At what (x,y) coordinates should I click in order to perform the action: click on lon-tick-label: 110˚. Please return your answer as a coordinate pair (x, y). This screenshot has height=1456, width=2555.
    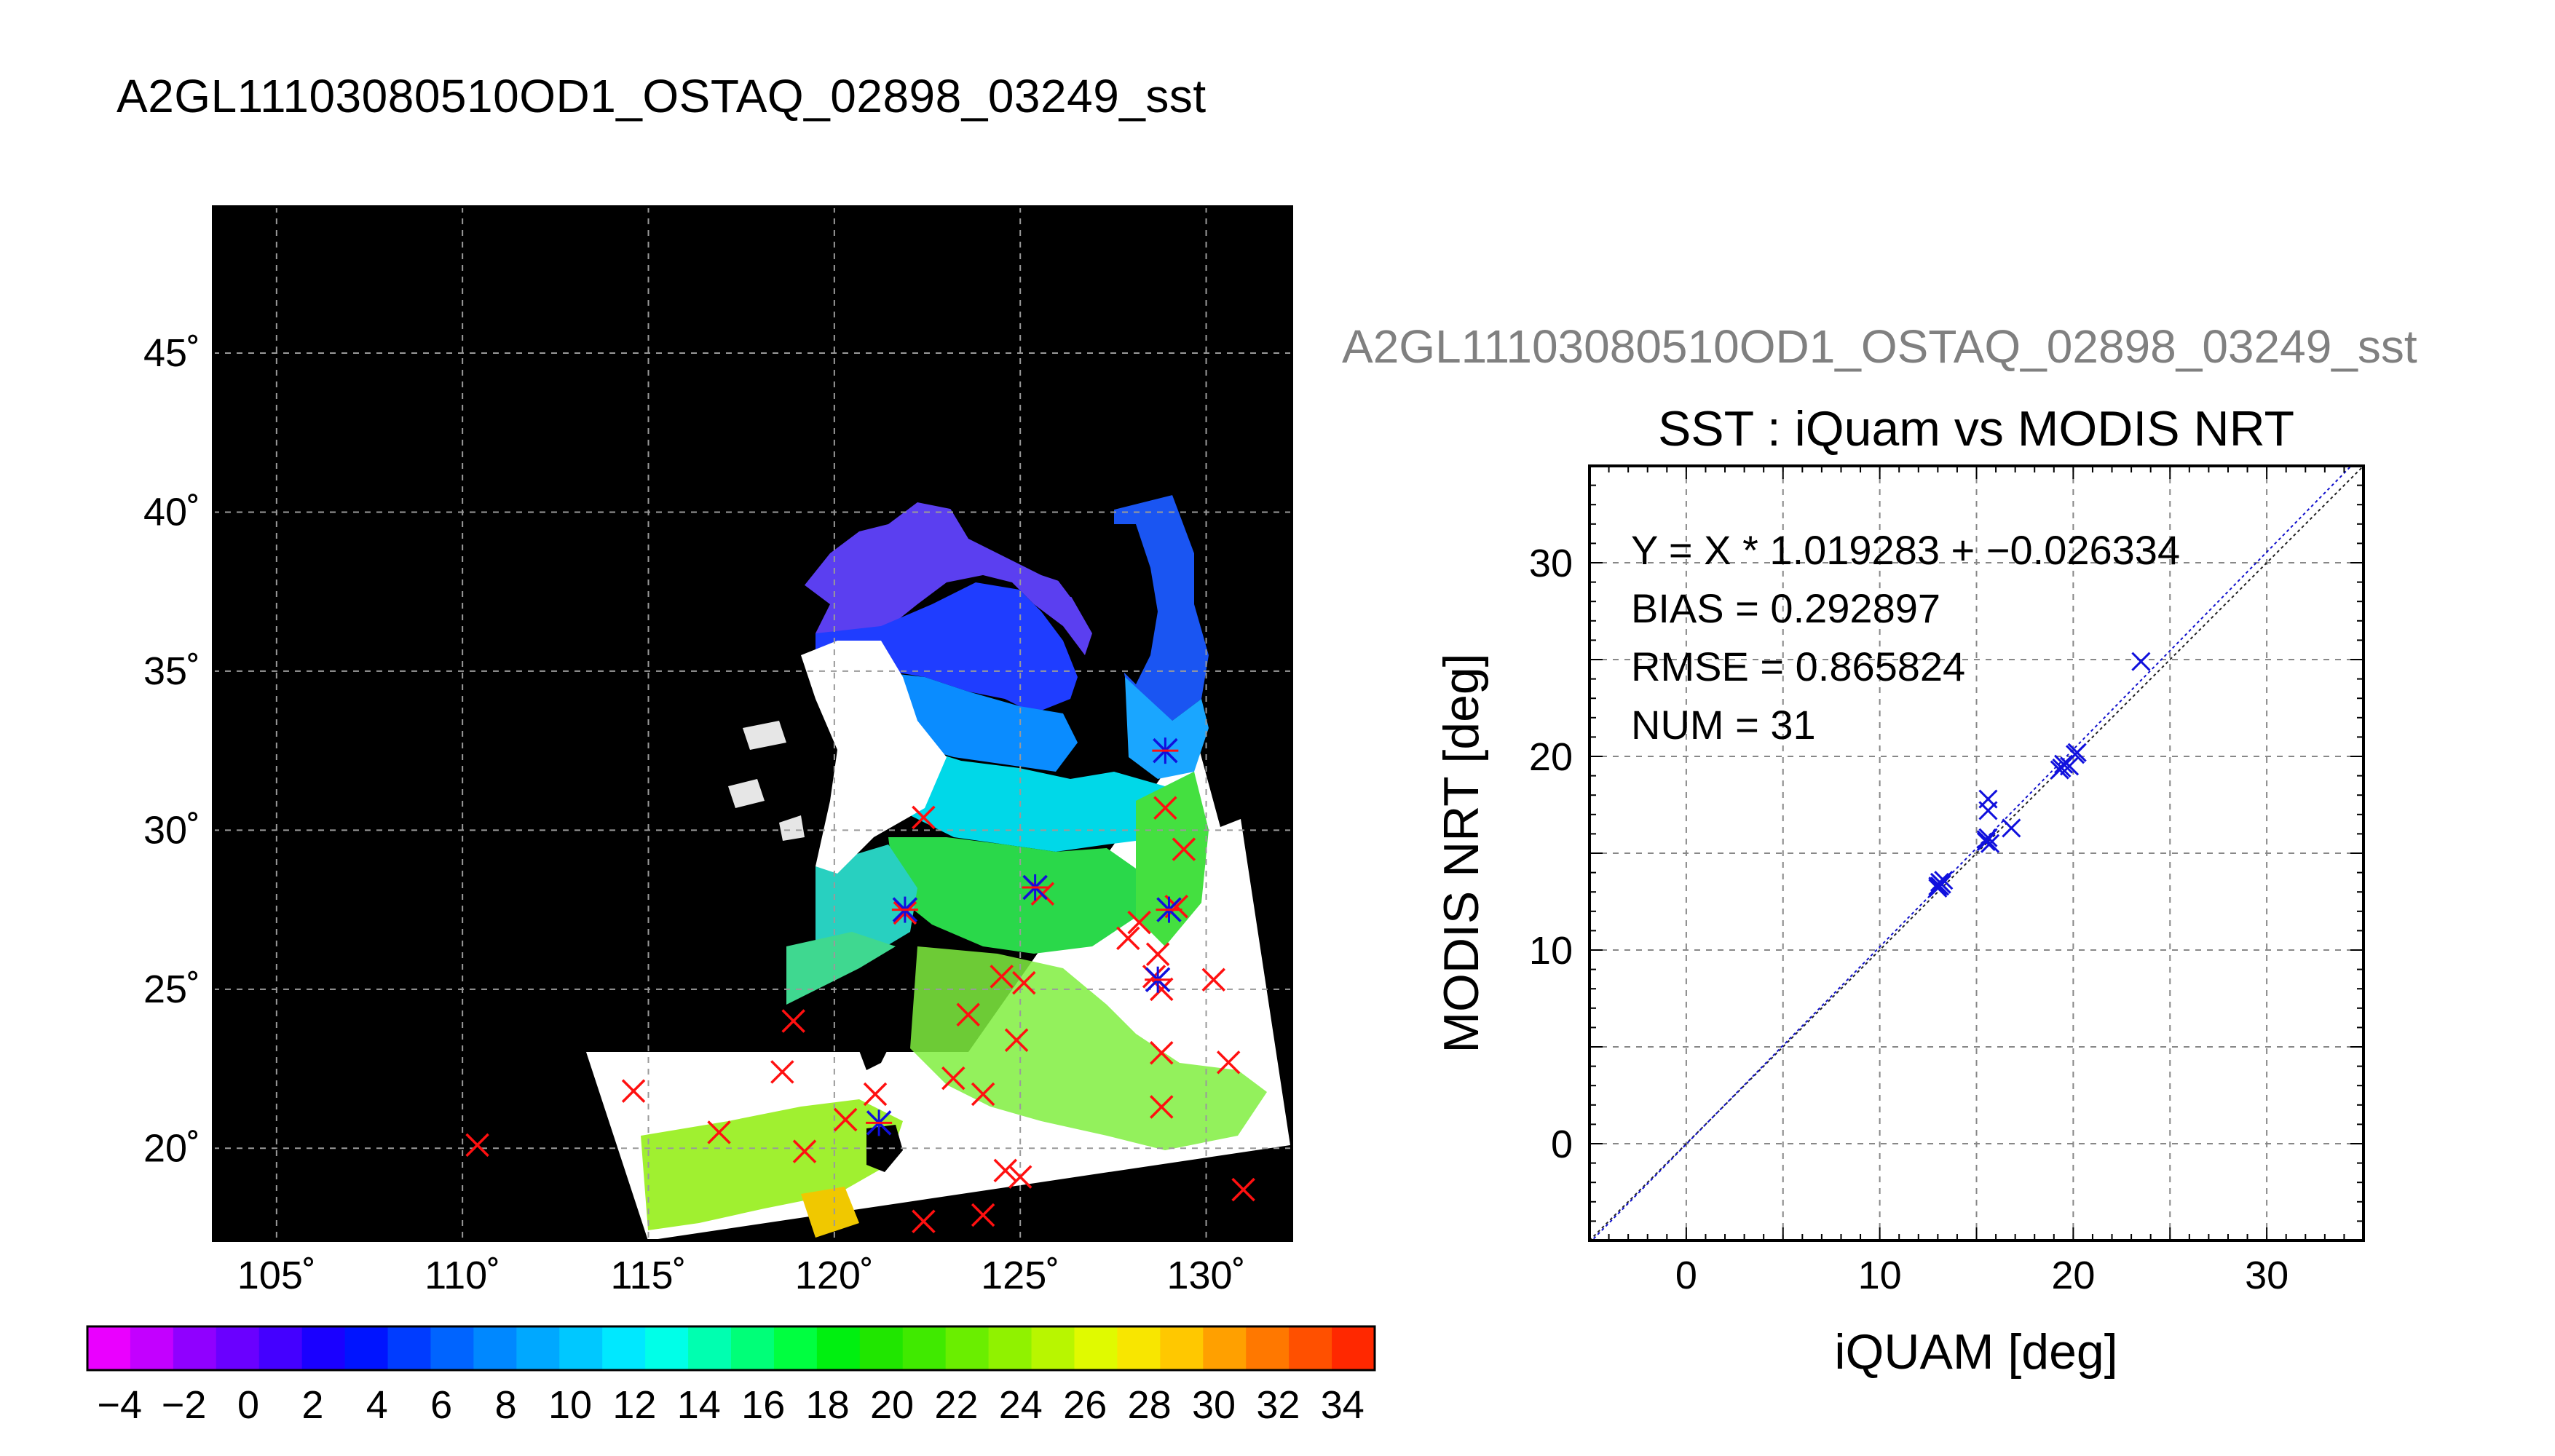
    Looking at the image, I should click on (462, 1275).